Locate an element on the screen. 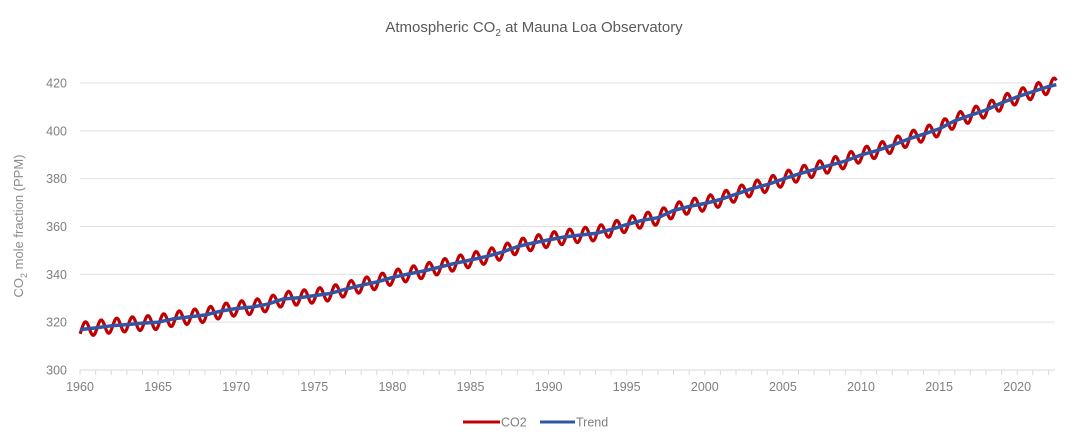 Image resolution: width=1073 pixels, height=445 pixels. y-tick-label: 320 is located at coordinates (56, 323).